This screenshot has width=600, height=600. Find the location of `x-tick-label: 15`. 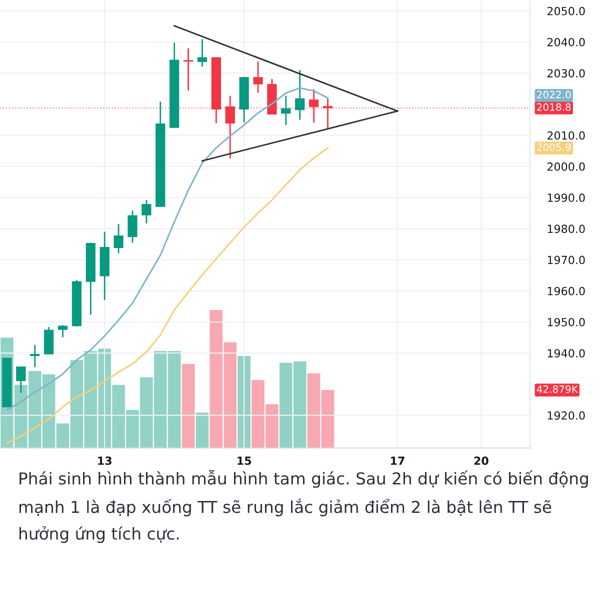

x-tick-label: 15 is located at coordinates (245, 460).